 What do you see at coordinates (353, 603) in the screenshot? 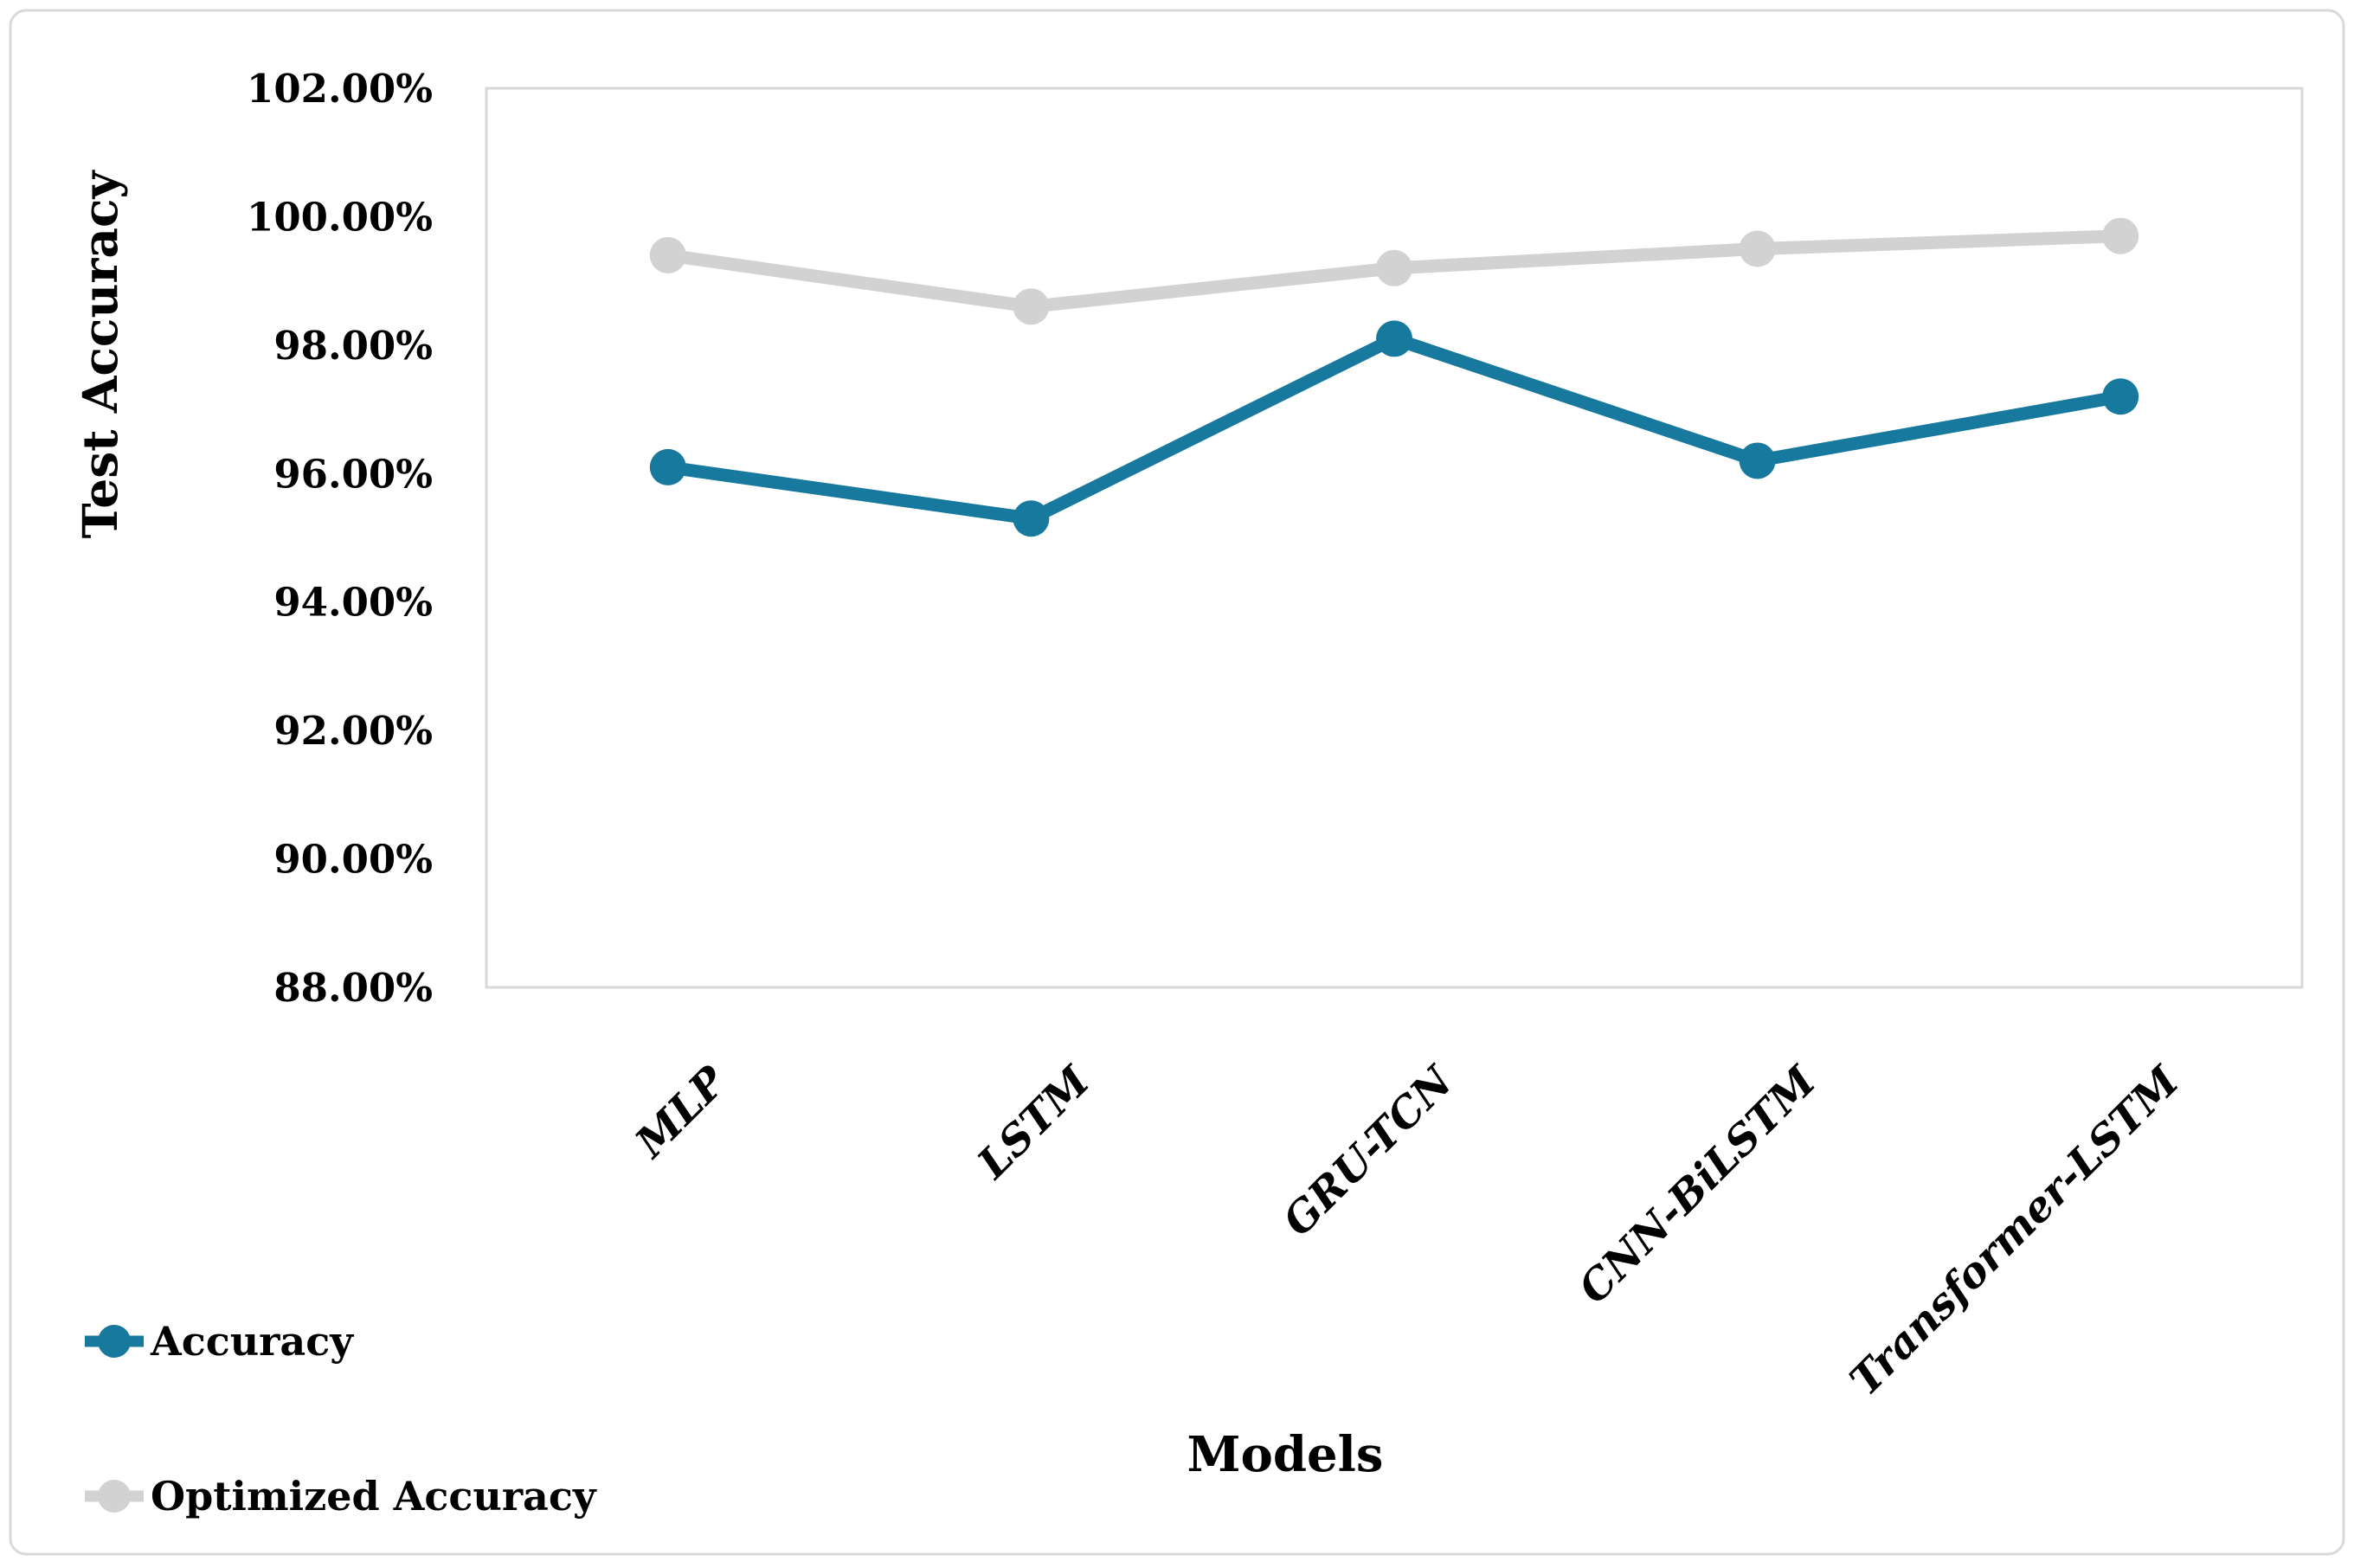
I see `y-tick-label: 94.00%` at bounding box center [353, 603].